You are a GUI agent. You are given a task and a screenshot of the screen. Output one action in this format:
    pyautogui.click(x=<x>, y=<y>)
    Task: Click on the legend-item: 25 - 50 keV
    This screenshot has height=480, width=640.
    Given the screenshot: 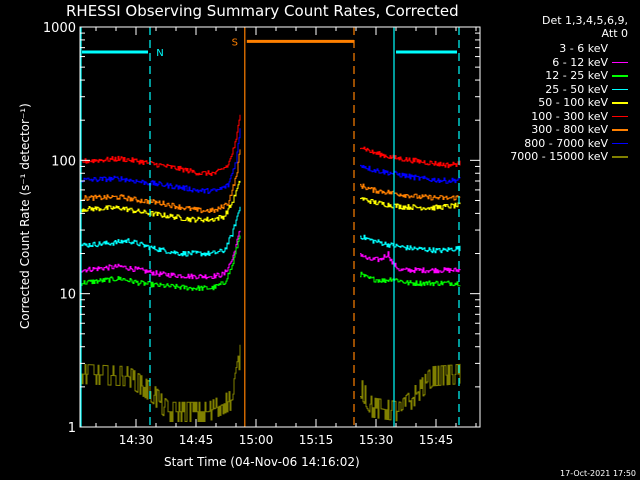 What is the action you would take?
    pyautogui.click(x=553, y=89)
    